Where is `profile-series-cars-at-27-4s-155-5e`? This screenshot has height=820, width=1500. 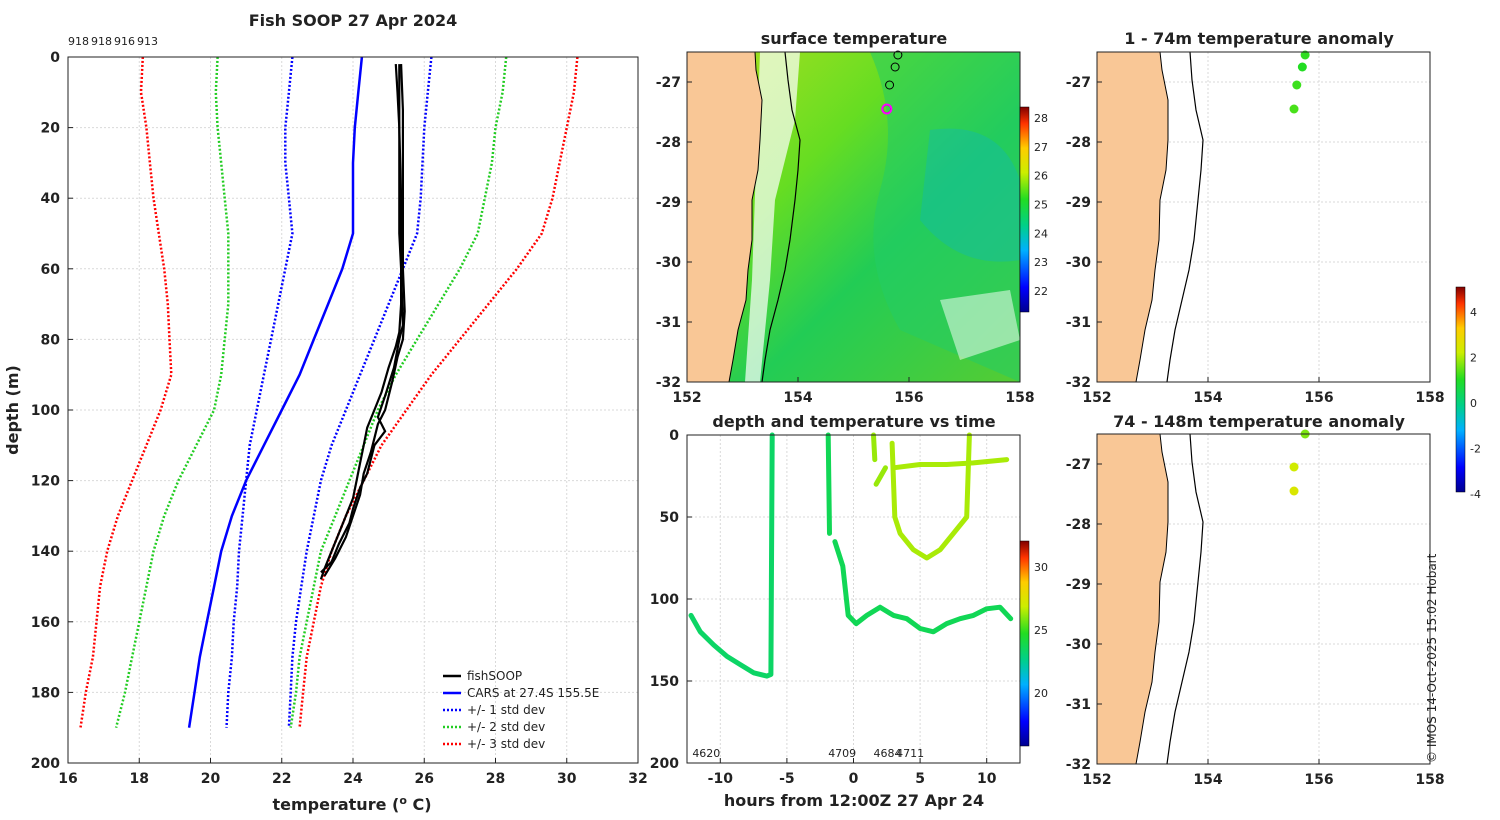
profile-series-cars-at-27-4s-155-5e is located at coordinates (275, 392).